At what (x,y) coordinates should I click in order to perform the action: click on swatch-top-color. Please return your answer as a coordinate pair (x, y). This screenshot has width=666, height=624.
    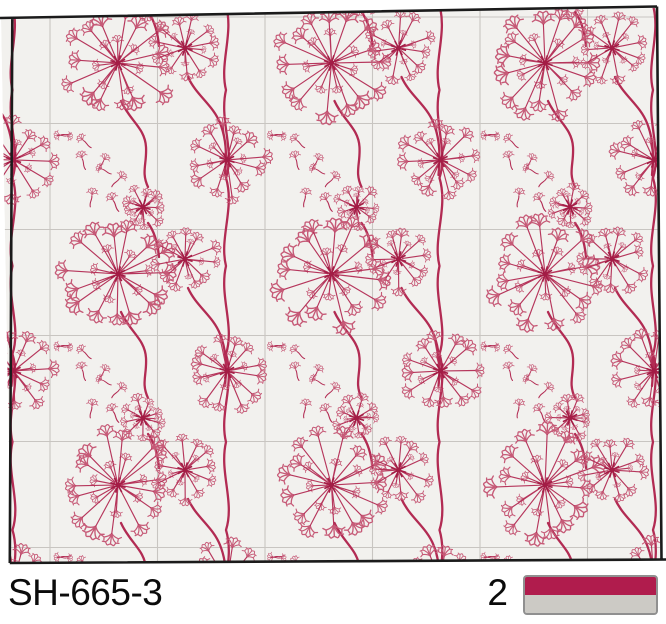
    Looking at the image, I should click on (590, 586).